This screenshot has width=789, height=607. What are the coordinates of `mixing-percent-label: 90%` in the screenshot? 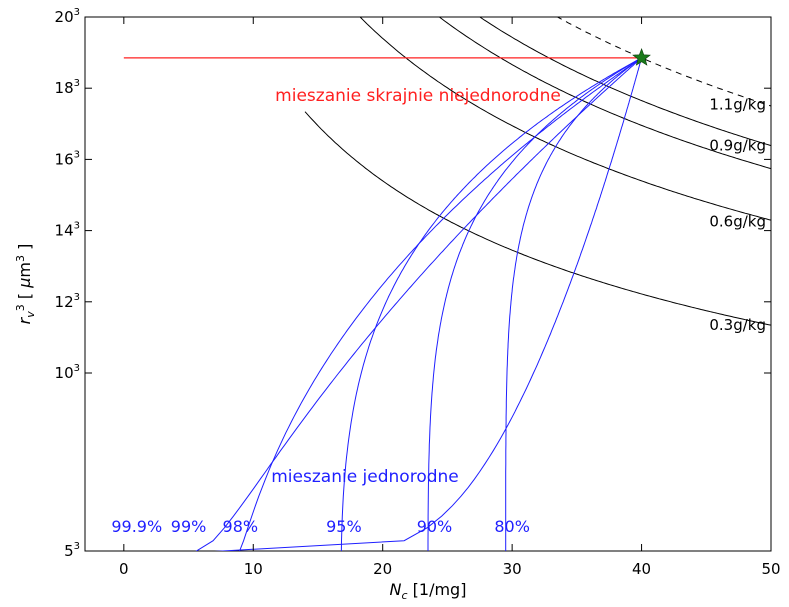 It's located at (435, 526).